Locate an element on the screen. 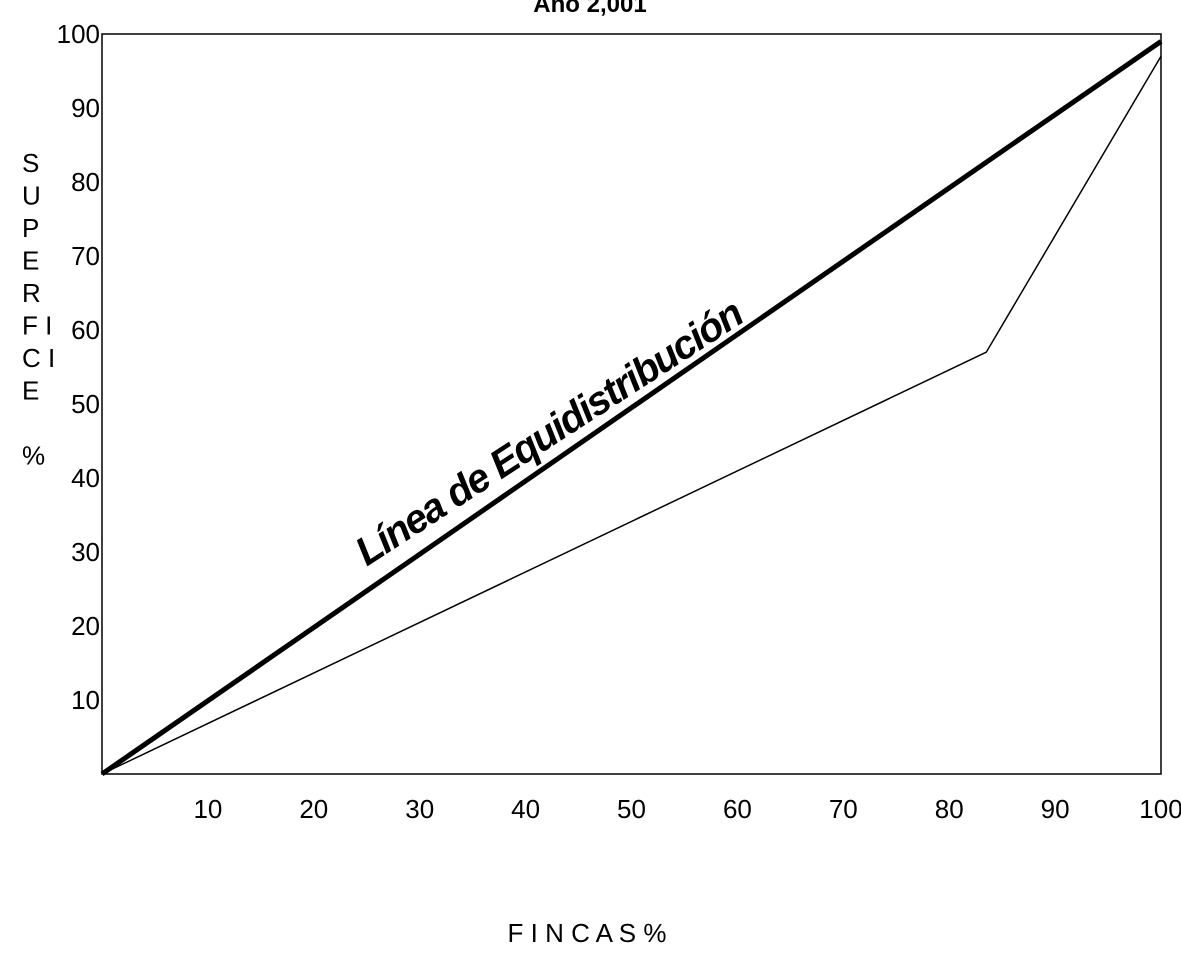 The image size is (1181, 957). y-tick-label: 100 is located at coordinates (78, 34).